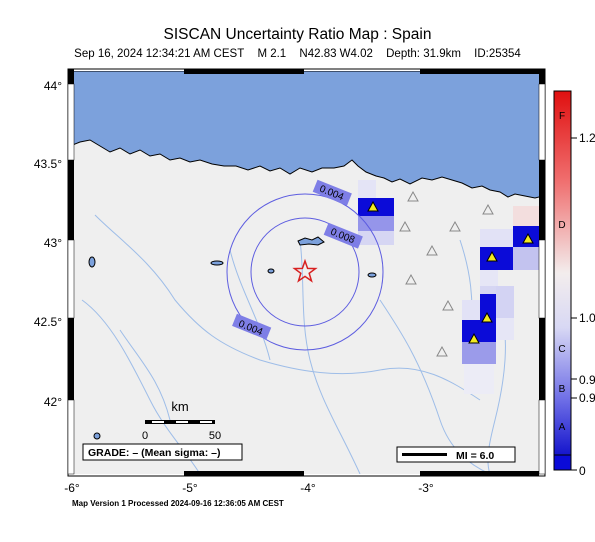 Image resolution: width=595 pixels, height=542 pixels. Describe the element at coordinates (562, 427) in the screenshot. I see `colorbar-letter: A` at that location.